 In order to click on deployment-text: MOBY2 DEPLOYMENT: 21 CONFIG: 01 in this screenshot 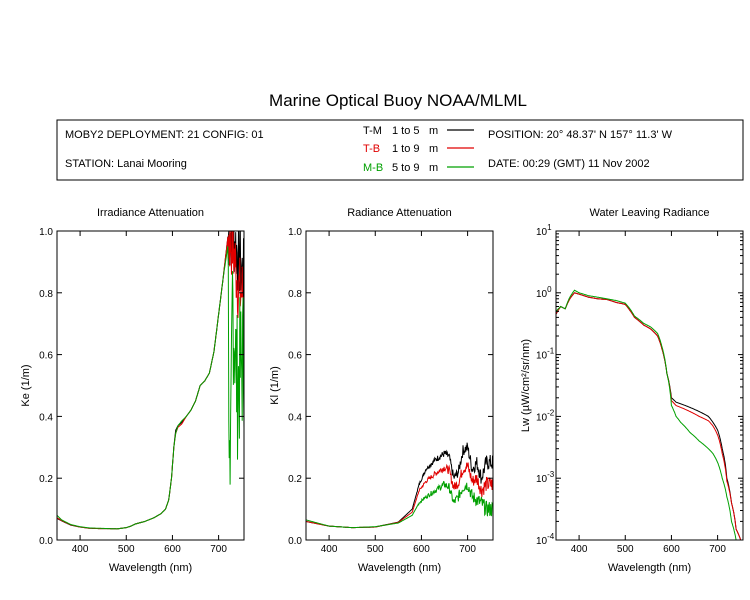, I will do `click(164, 135)`.